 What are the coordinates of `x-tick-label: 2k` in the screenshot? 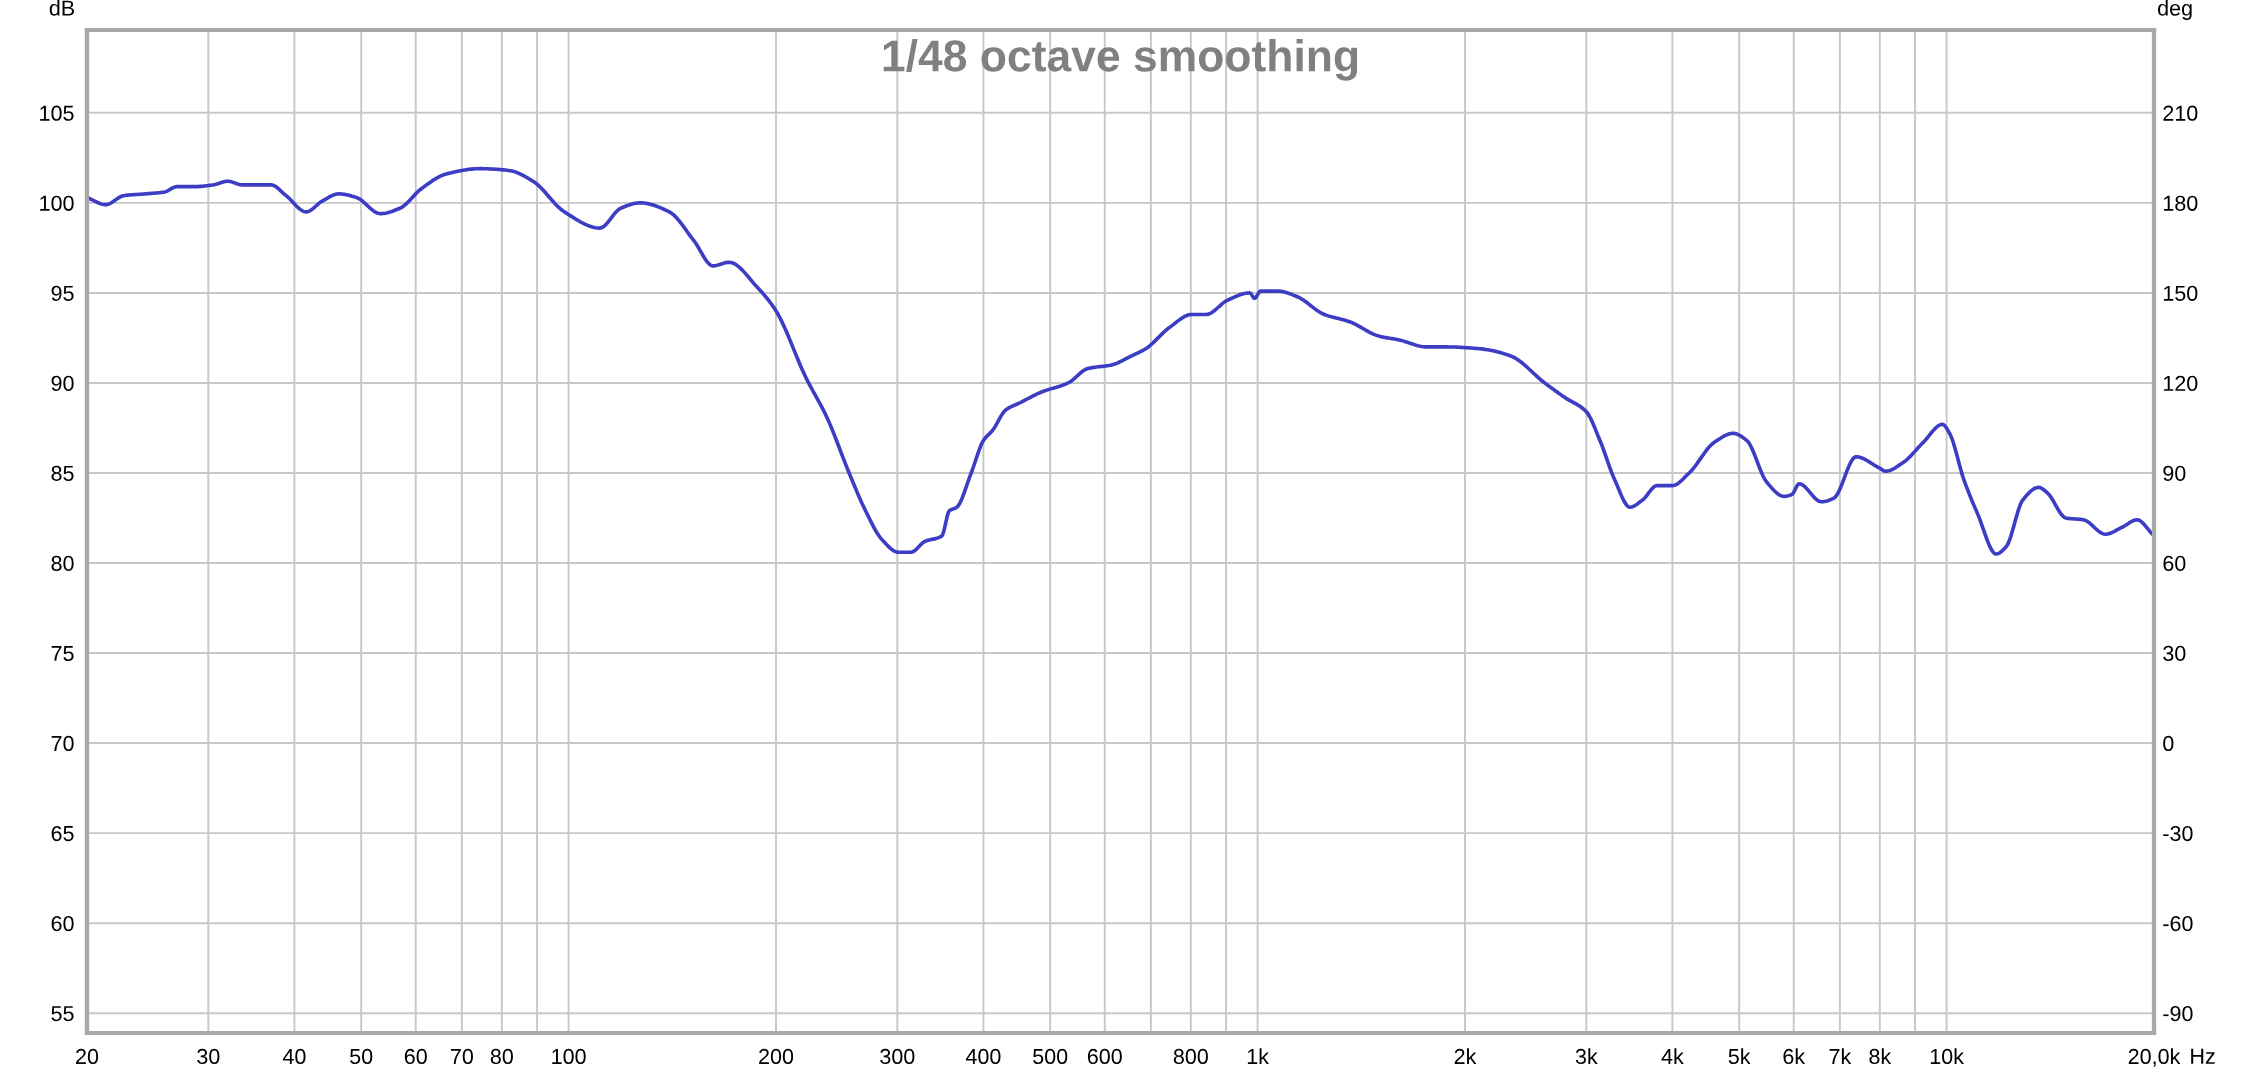 It's located at (1465, 1056).